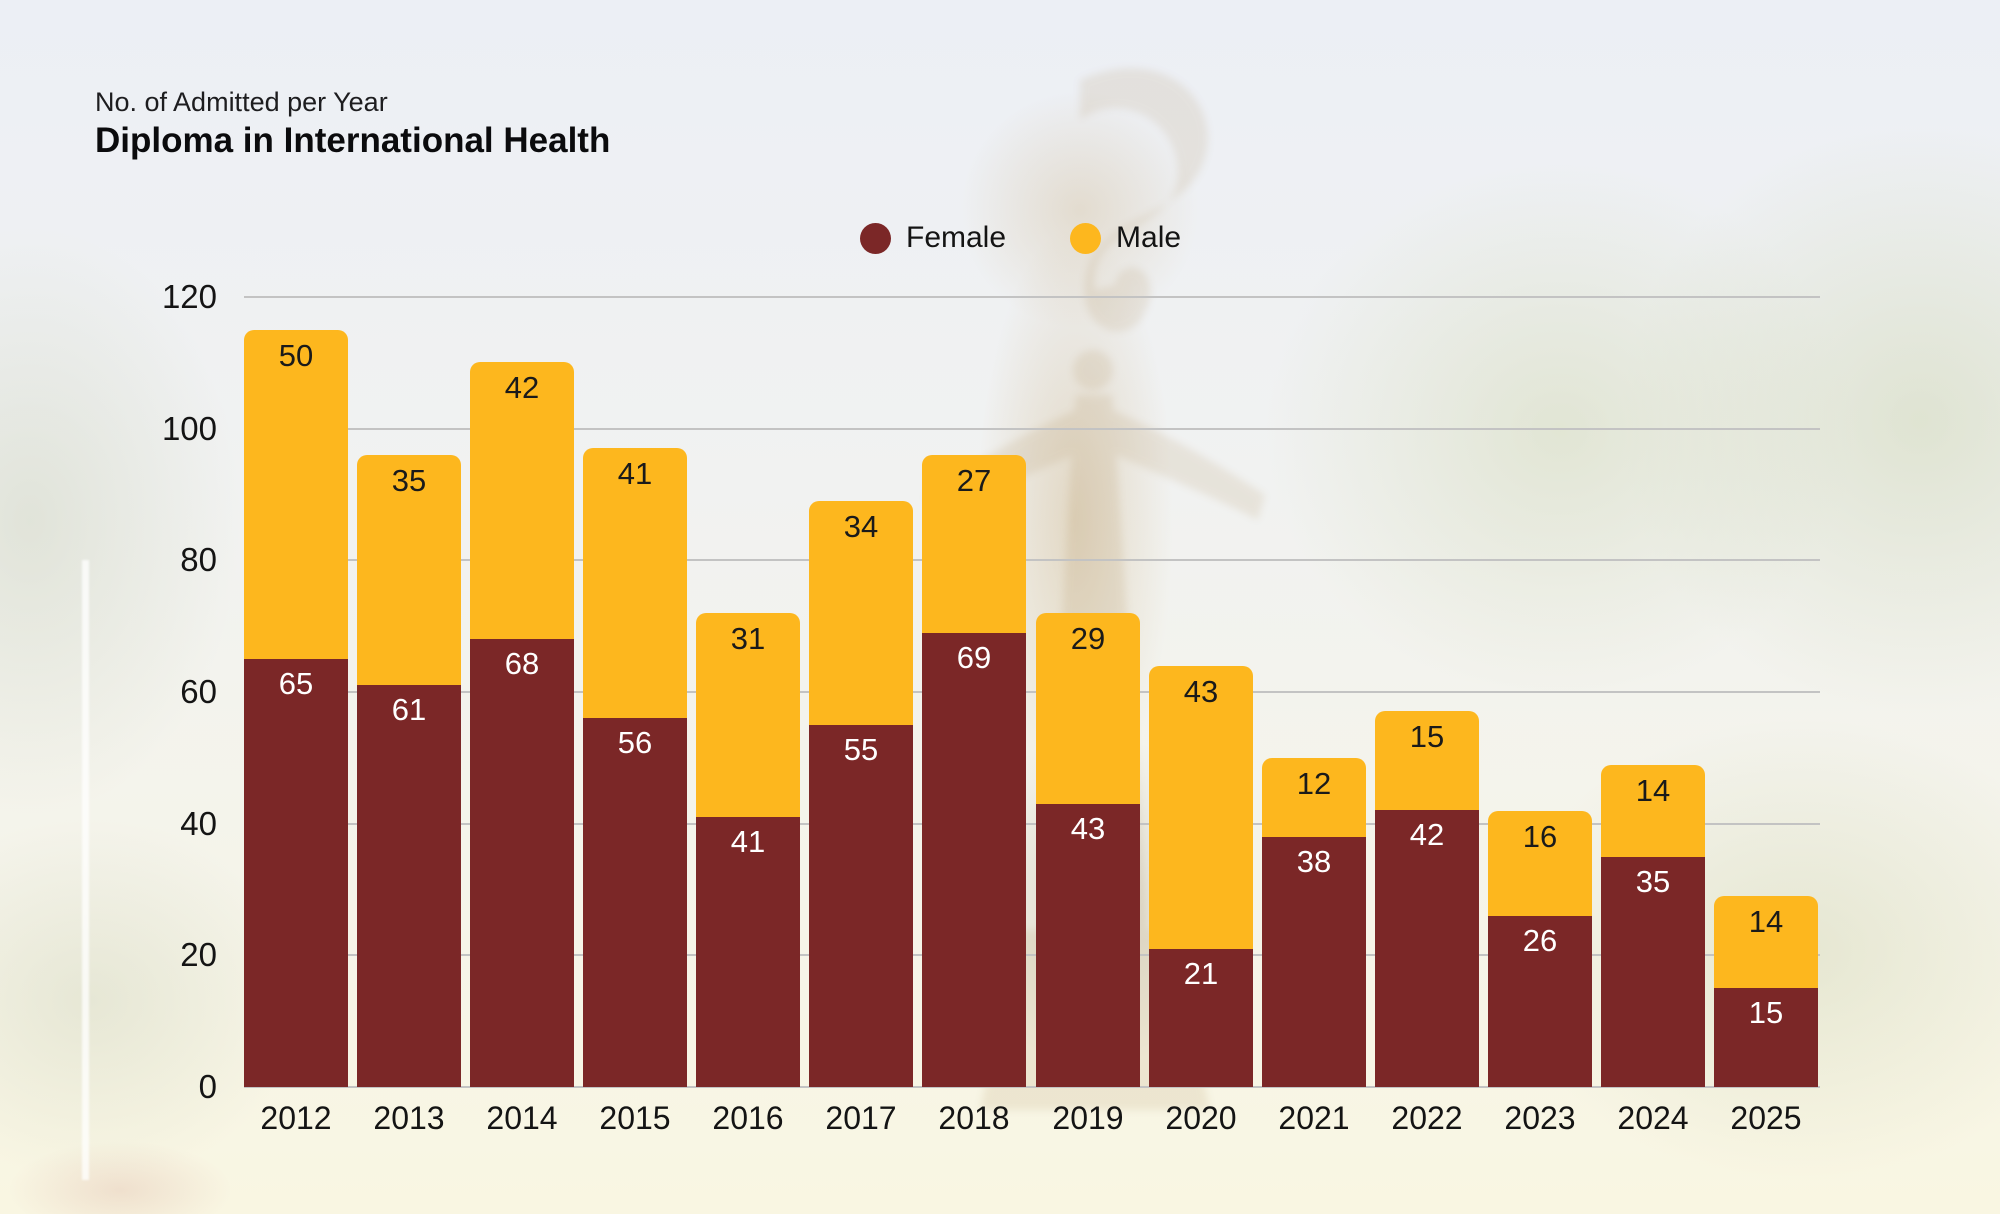  I want to click on legend-item-male: Male, so click(1125, 238).